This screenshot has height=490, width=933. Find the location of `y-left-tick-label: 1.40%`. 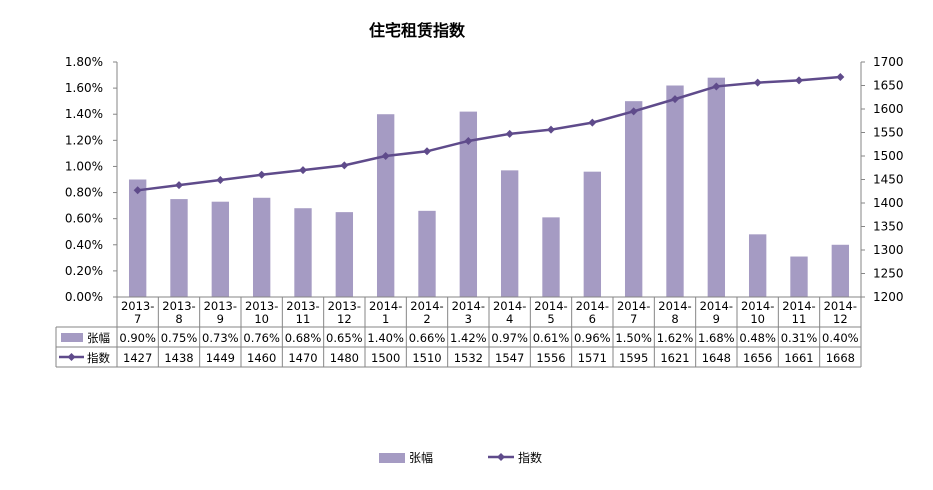

y-left-tick-label: 1.40% is located at coordinates (84, 114).